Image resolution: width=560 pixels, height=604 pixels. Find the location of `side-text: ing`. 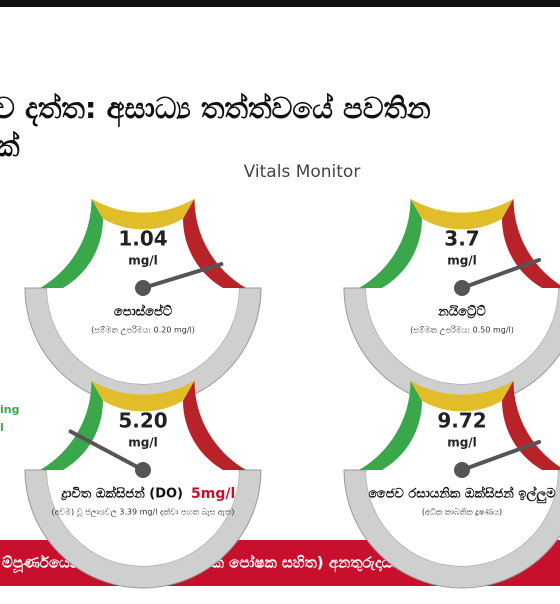

side-text: ing is located at coordinates (9, 409).